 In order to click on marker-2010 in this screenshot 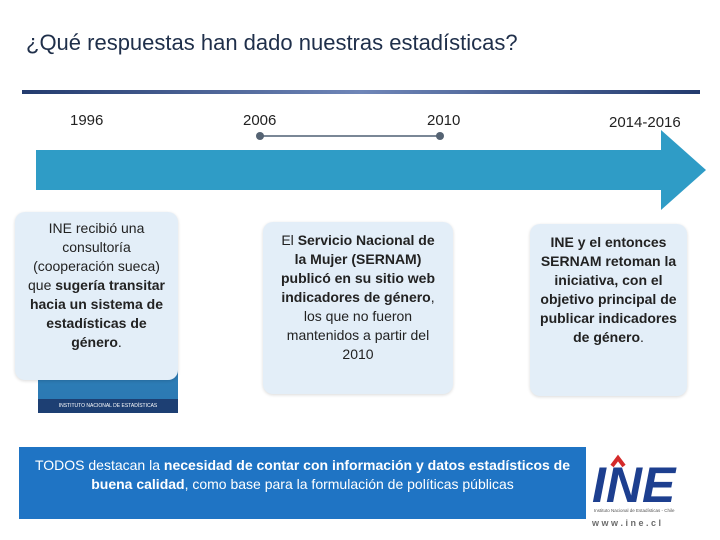, I will do `click(440, 136)`.